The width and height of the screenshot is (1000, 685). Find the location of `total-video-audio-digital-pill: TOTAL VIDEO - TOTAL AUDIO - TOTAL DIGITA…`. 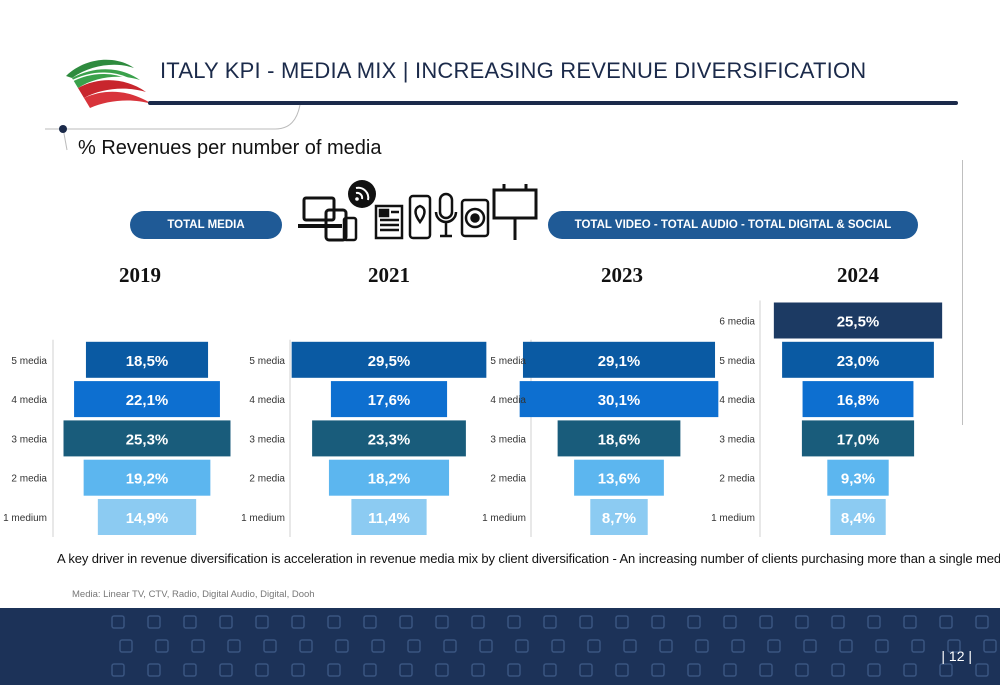

total-video-audio-digital-pill: TOTAL VIDEO - TOTAL AUDIO - TOTAL DIGITA… is located at coordinates (733, 225).